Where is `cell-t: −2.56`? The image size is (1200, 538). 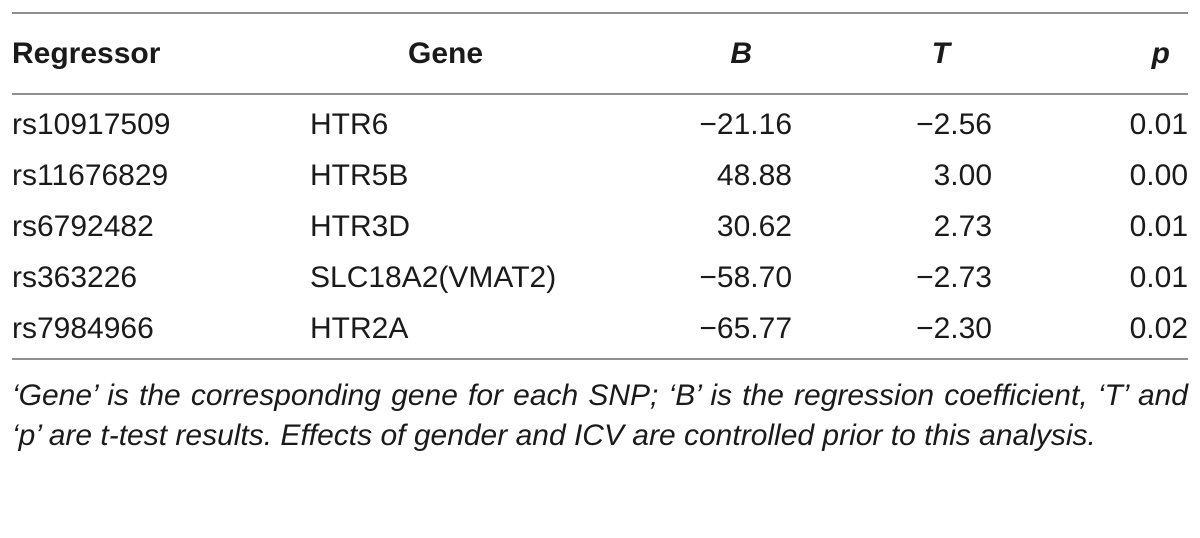
cell-t: −2.56 is located at coordinates (954, 124).